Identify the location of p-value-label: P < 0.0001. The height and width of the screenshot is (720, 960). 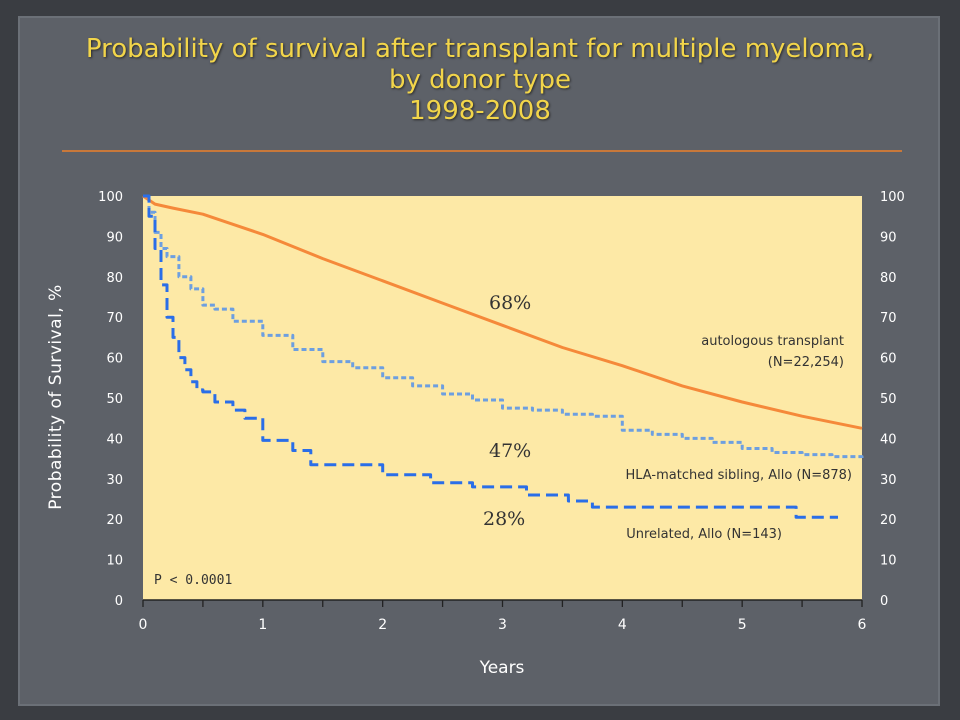
(193, 580).